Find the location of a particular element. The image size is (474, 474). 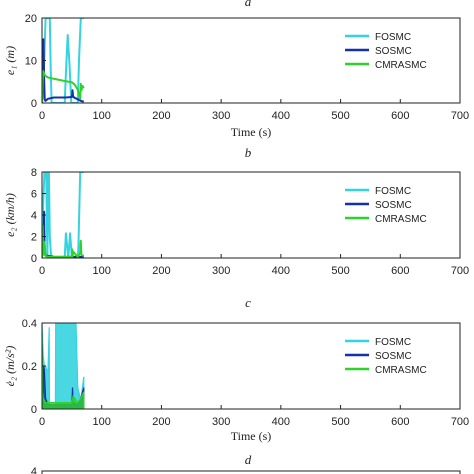

y-tick-label-c: 0.4 is located at coordinates (29, 324).